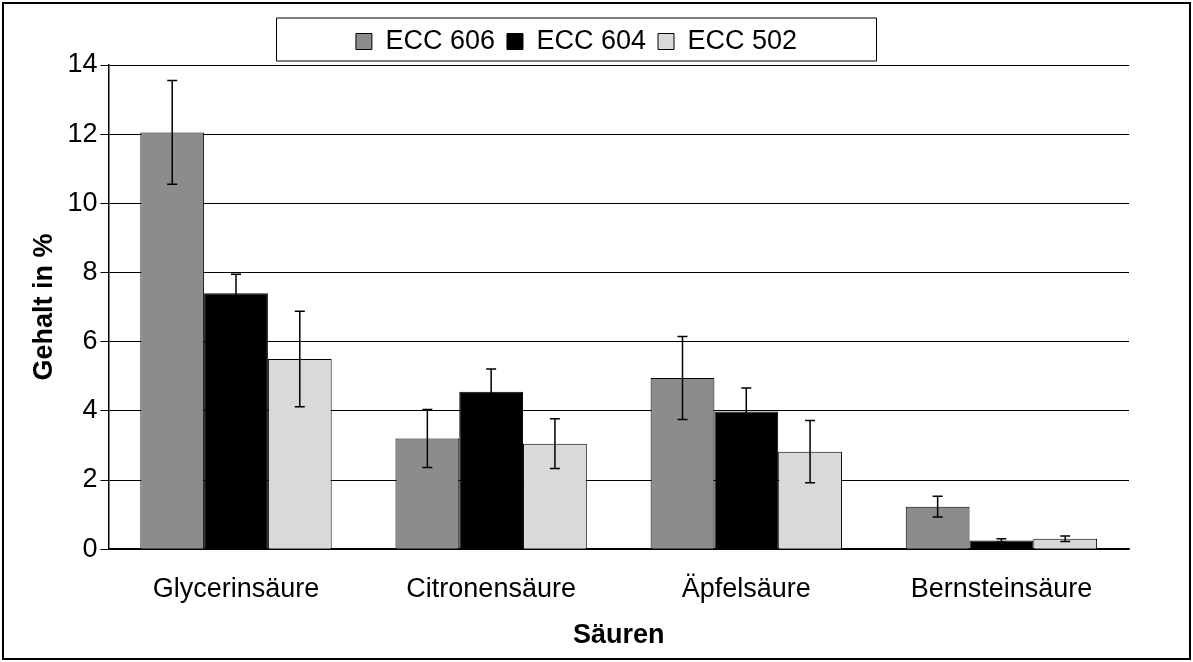 The width and height of the screenshot is (1193, 662). What do you see at coordinates (90, 409) in the screenshot?
I see `y-tick-label: 4` at bounding box center [90, 409].